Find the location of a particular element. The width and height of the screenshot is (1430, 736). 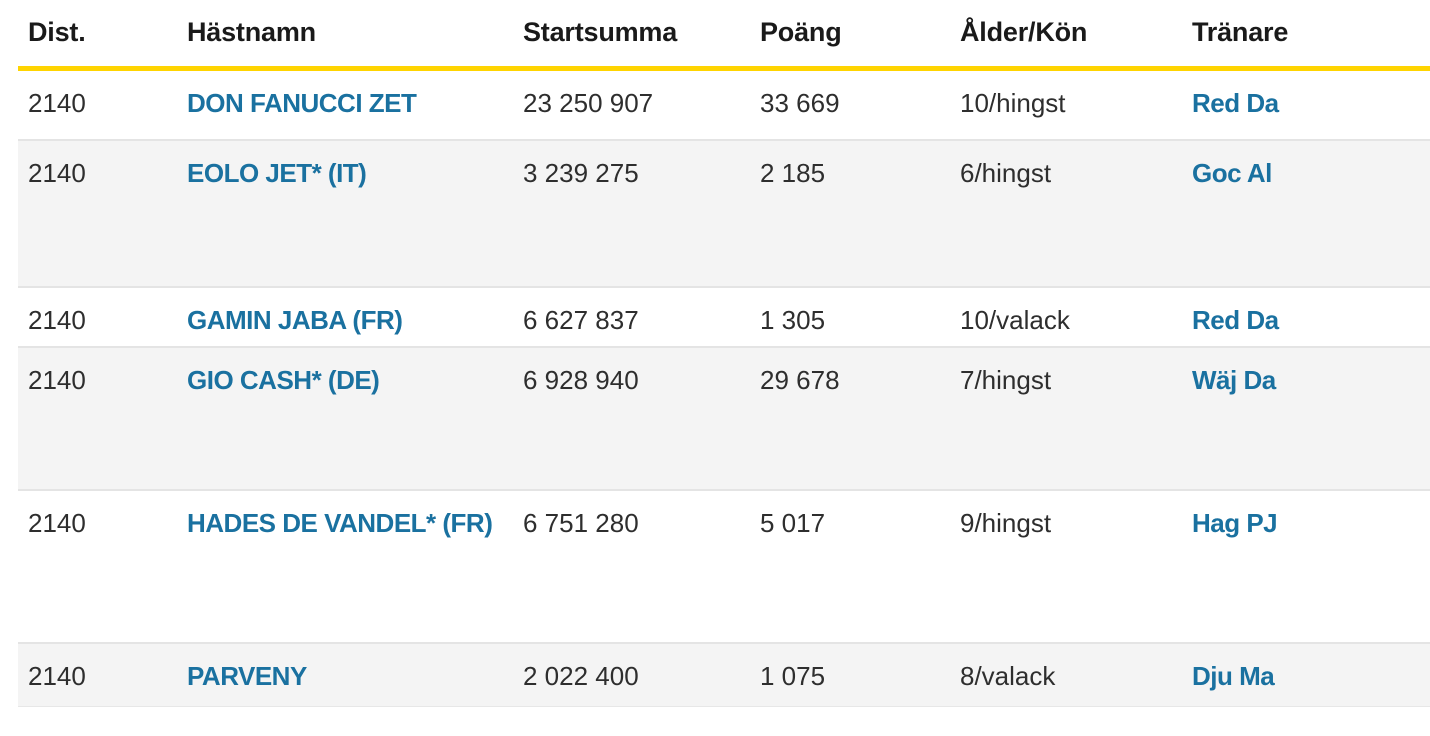

horse-name-link: PARVENY is located at coordinates (247, 676).